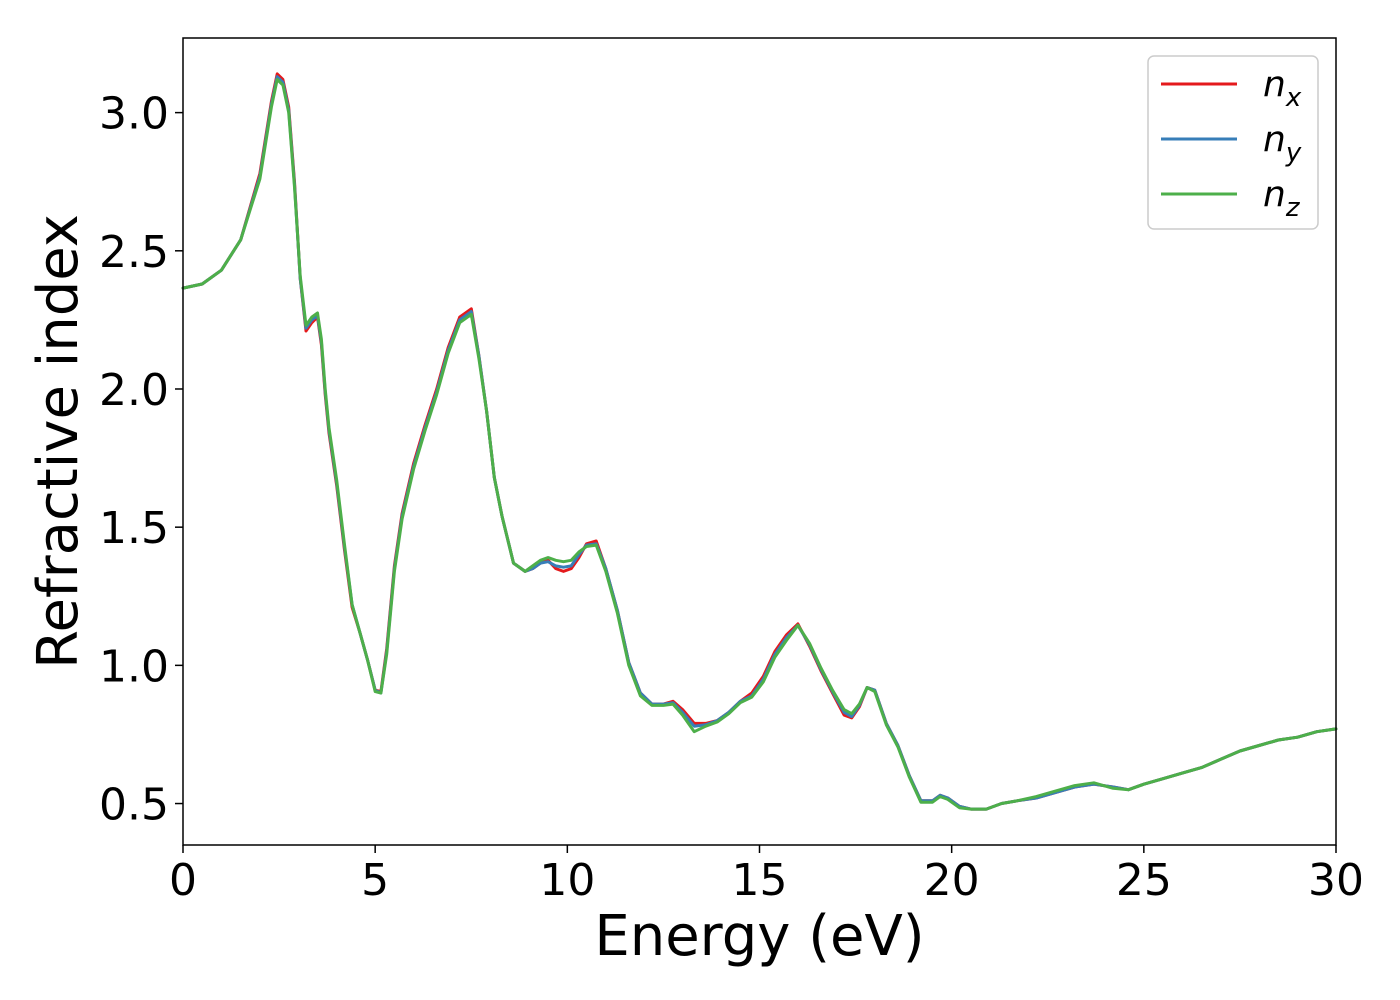 Image resolution: width=1400 pixels, height=1000 pixels. I want to click on y-tick-label: 1.5, so click(134, 528).